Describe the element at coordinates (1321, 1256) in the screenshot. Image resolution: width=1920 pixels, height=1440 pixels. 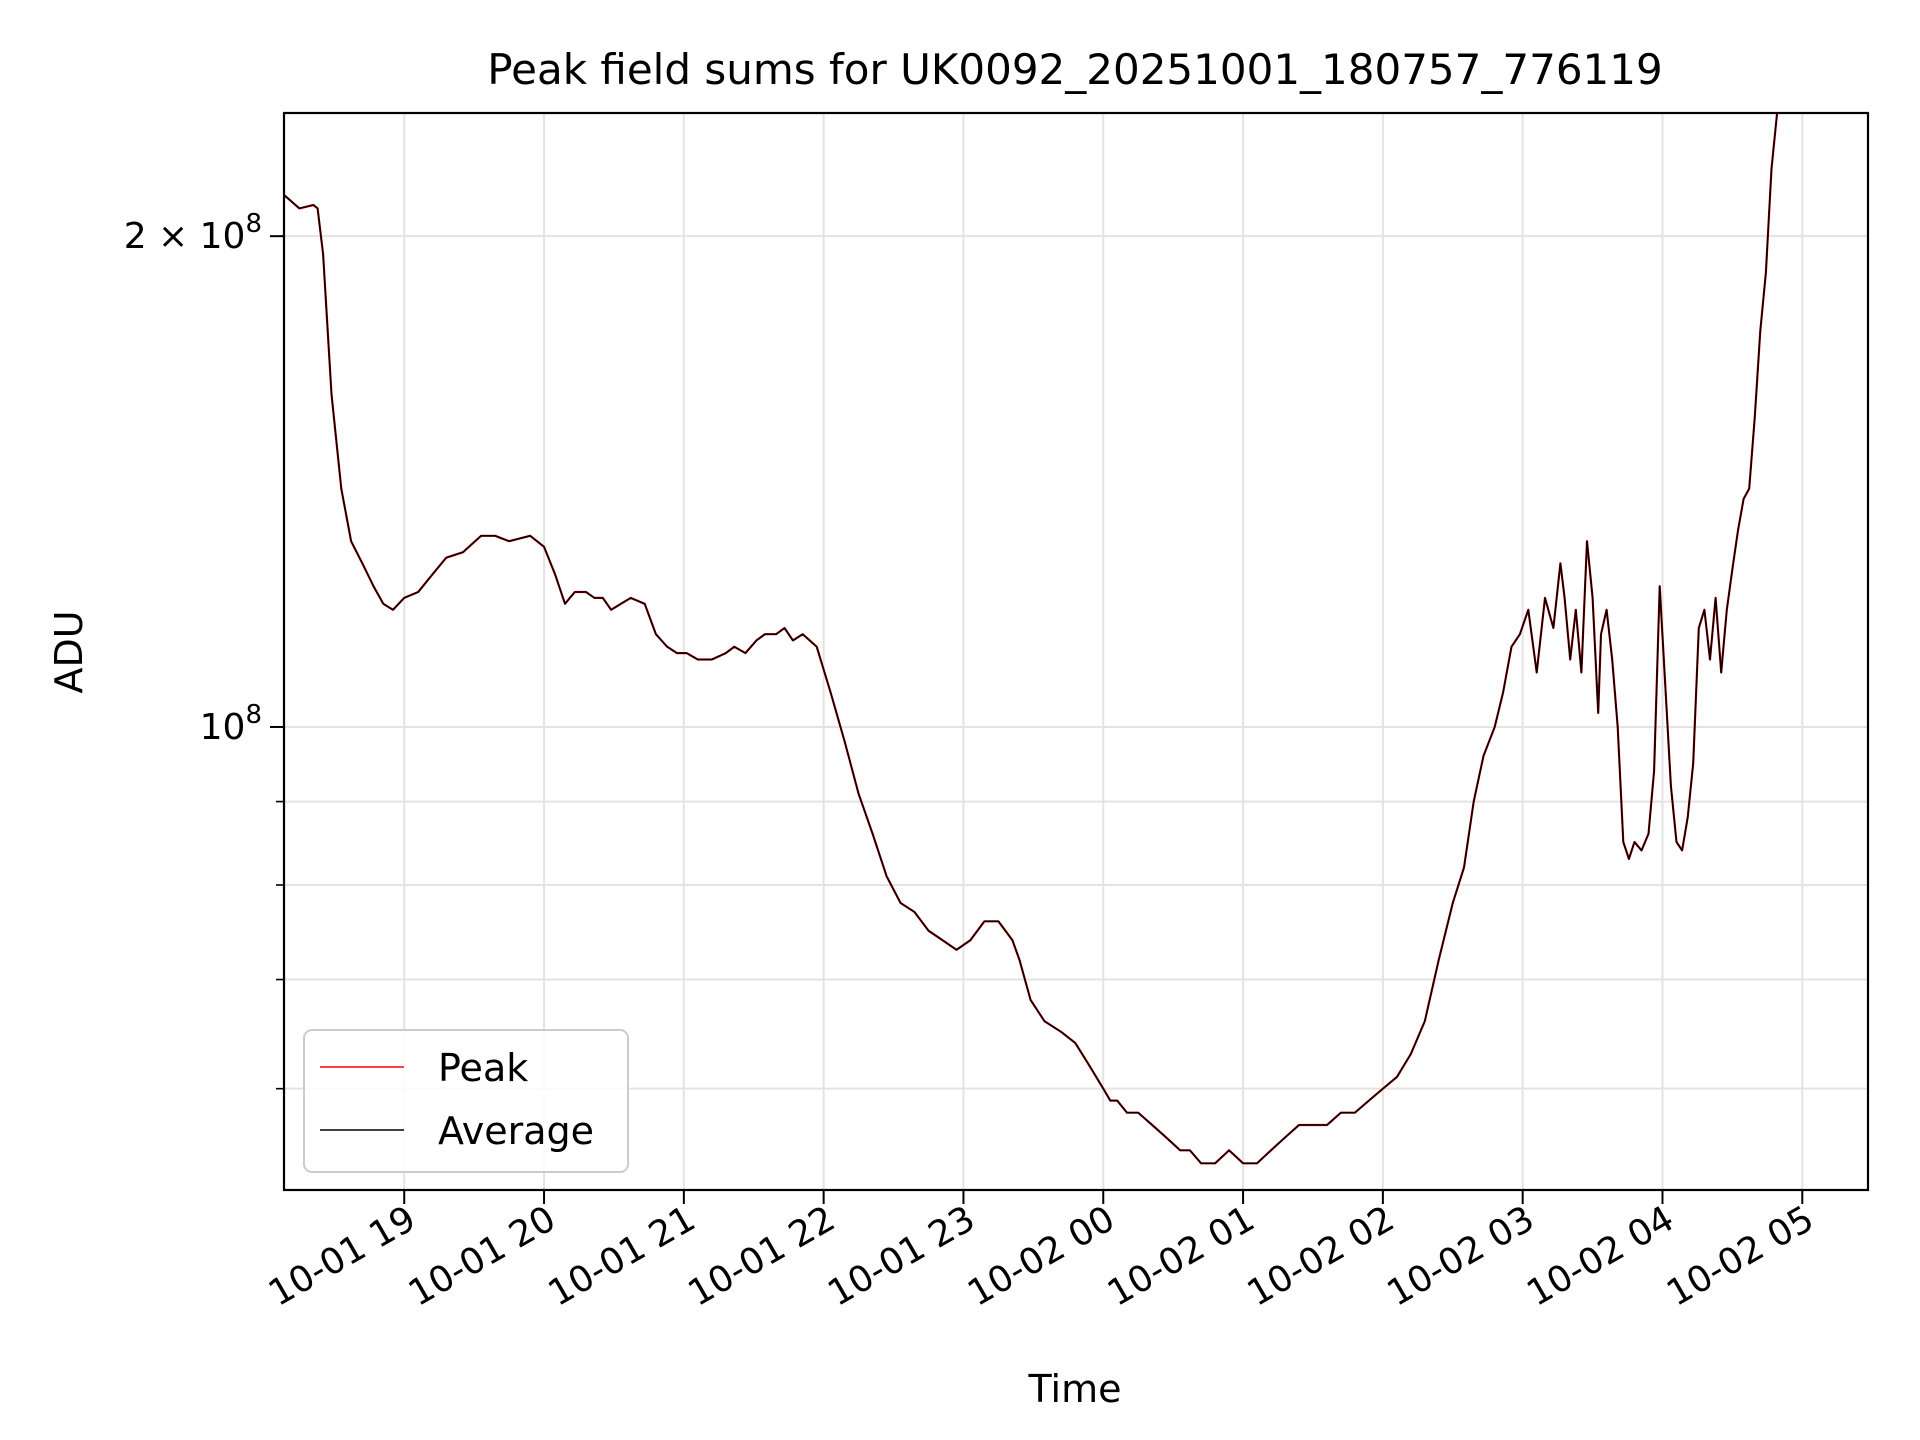
I see `x-tick-label: 10-02 02` at that location.